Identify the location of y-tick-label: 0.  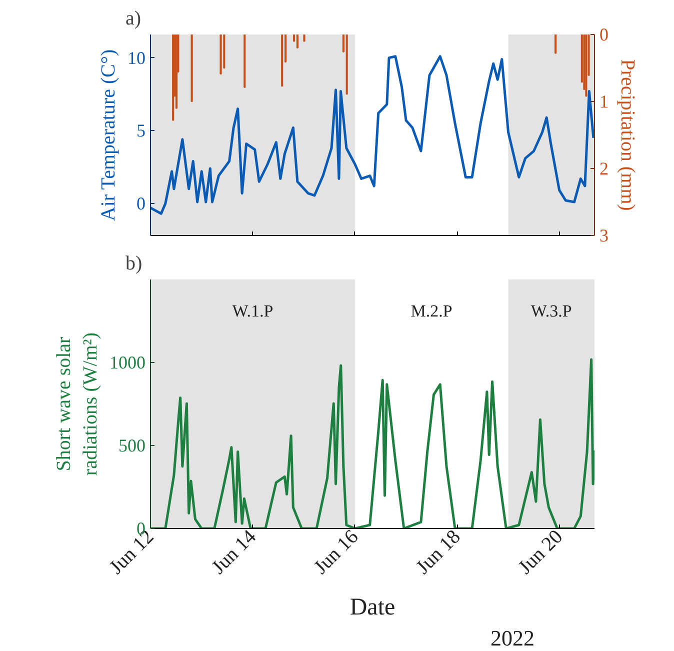
(141, 203).